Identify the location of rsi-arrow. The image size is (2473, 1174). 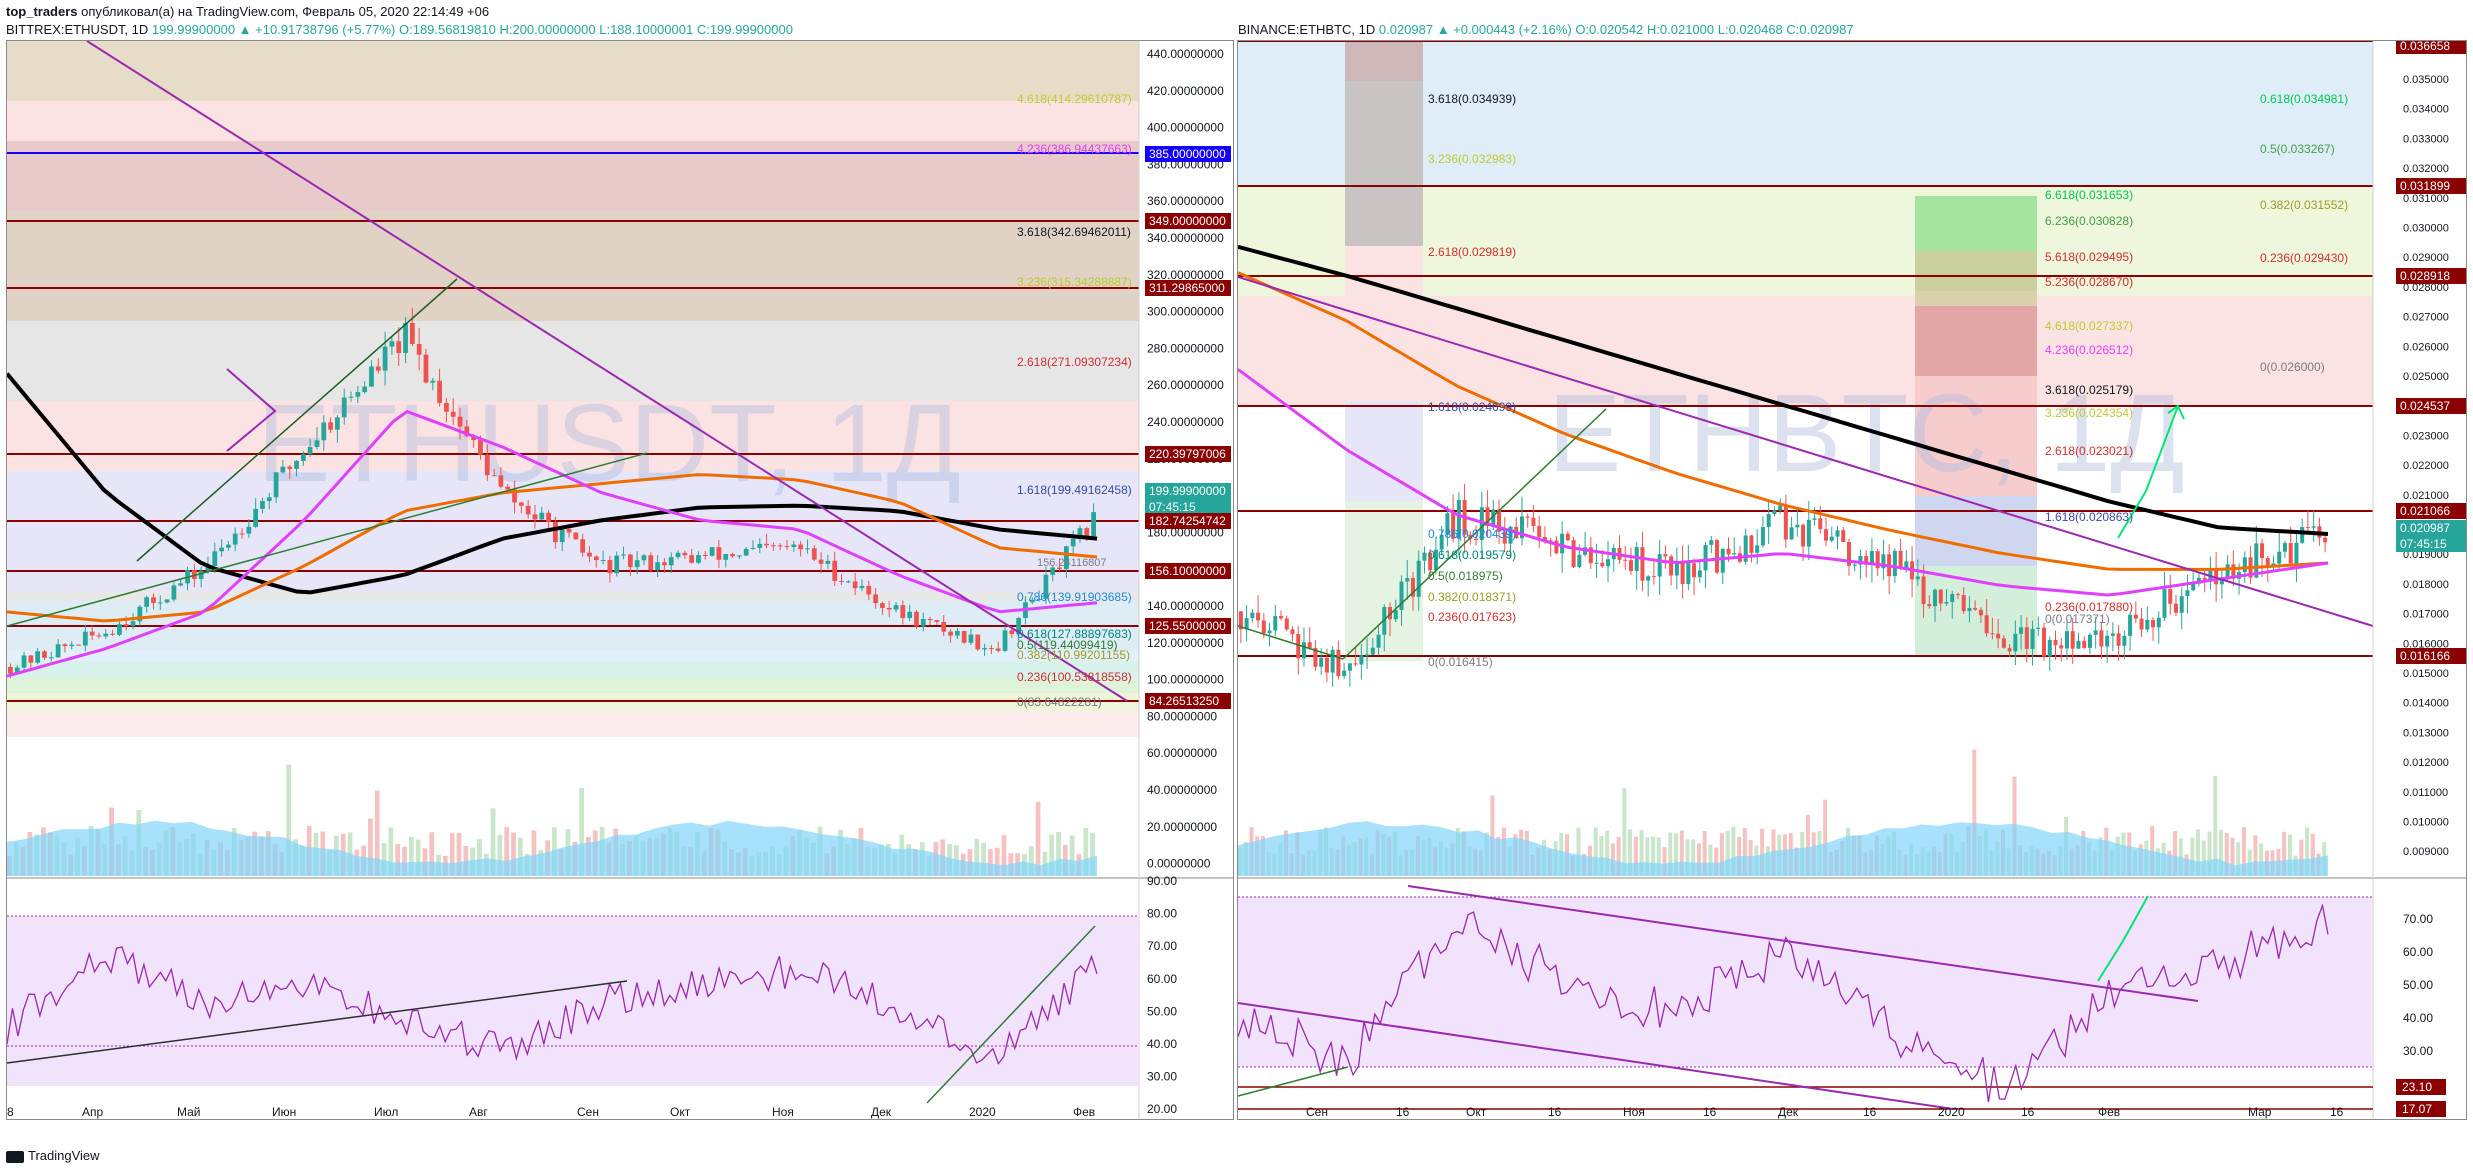
(2123, 938).